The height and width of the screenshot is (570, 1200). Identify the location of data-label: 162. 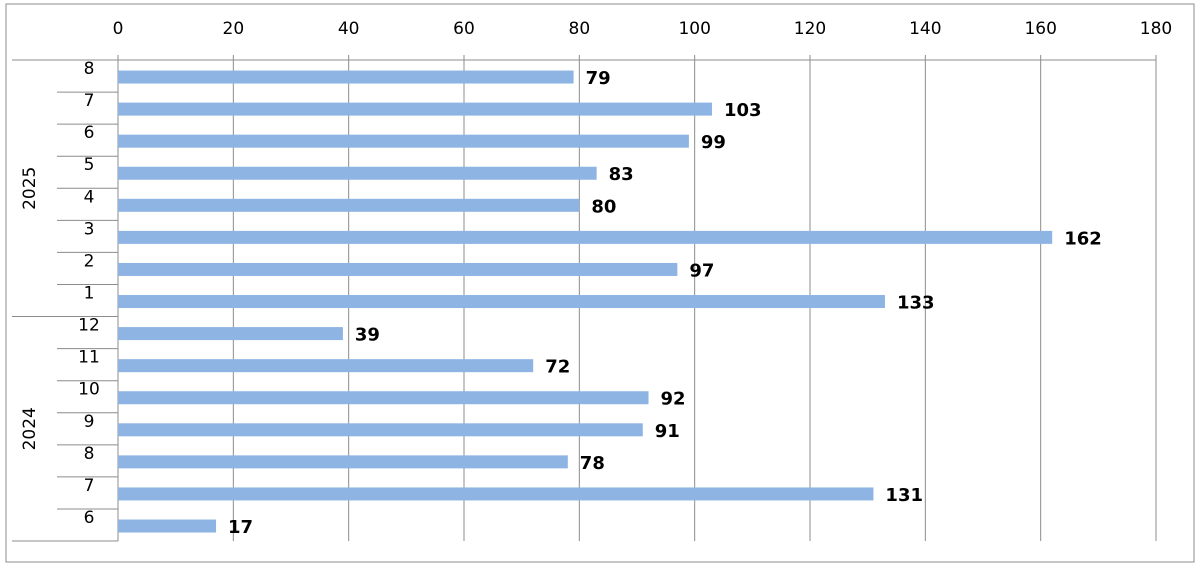
(1083, 238).